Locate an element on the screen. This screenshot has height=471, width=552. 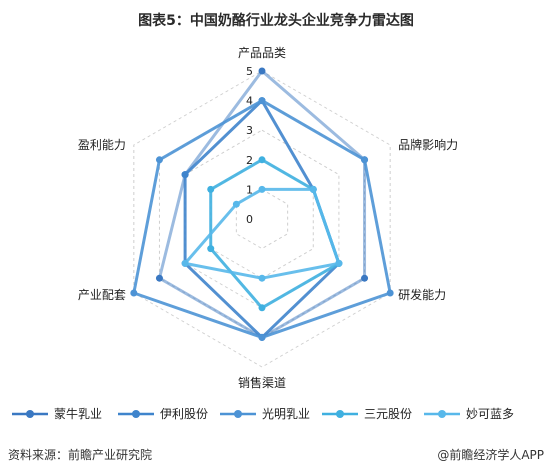
chart-title: 图表5：中国奶酪行业龙头企业竞争力雷达图 is located at coordinates (276, 21).